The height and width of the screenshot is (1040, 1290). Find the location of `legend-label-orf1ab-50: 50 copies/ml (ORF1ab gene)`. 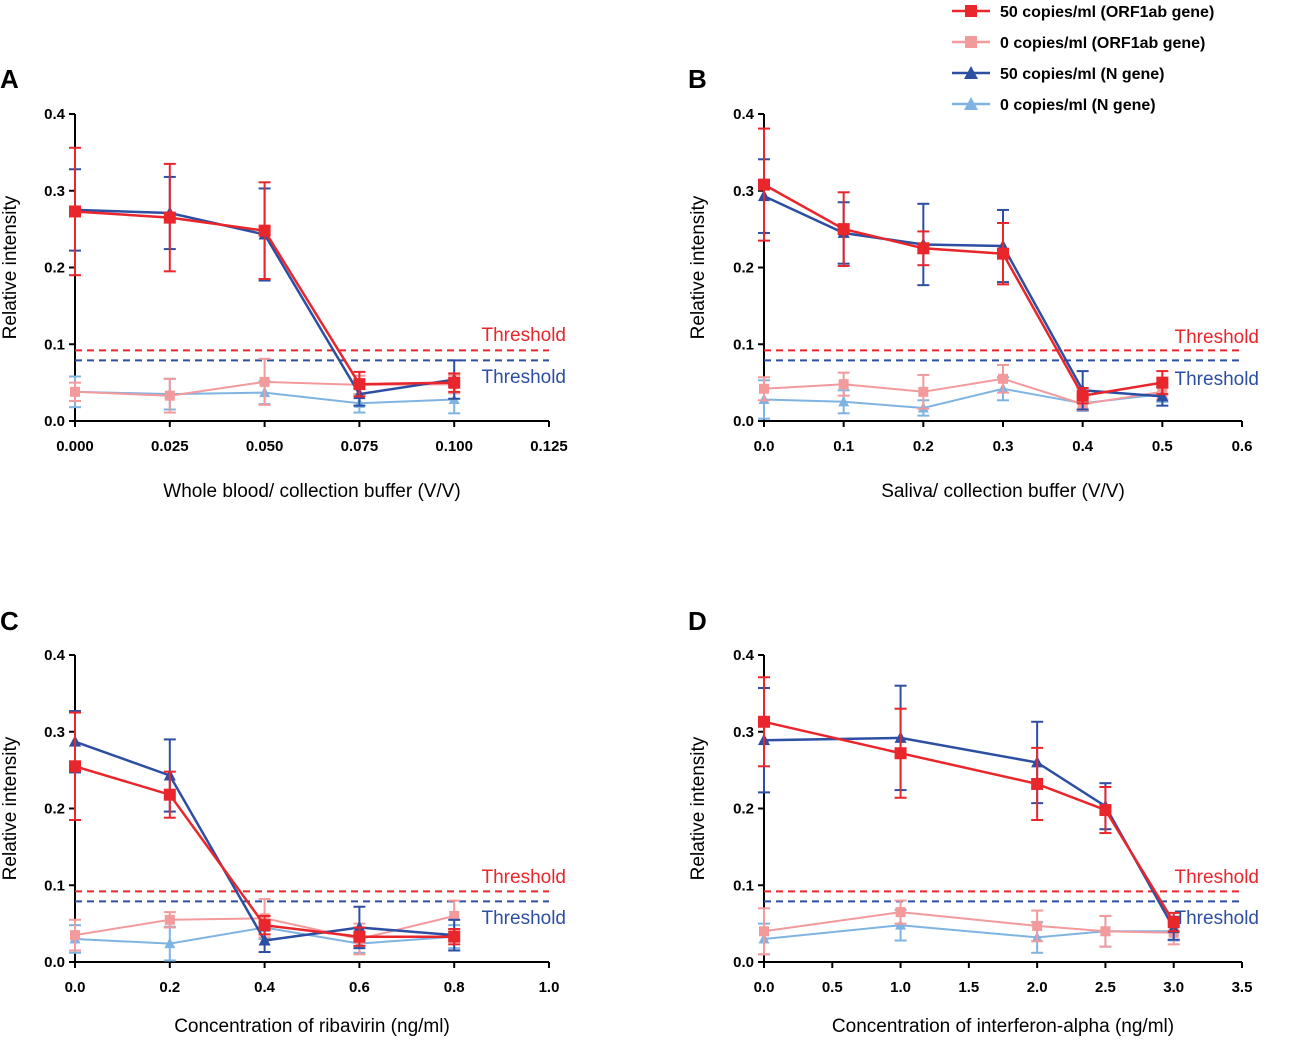

legend-label-orf1ab-50: 50 copies/ml (ORF1ab gene) is located at coordinates (1107, 12).